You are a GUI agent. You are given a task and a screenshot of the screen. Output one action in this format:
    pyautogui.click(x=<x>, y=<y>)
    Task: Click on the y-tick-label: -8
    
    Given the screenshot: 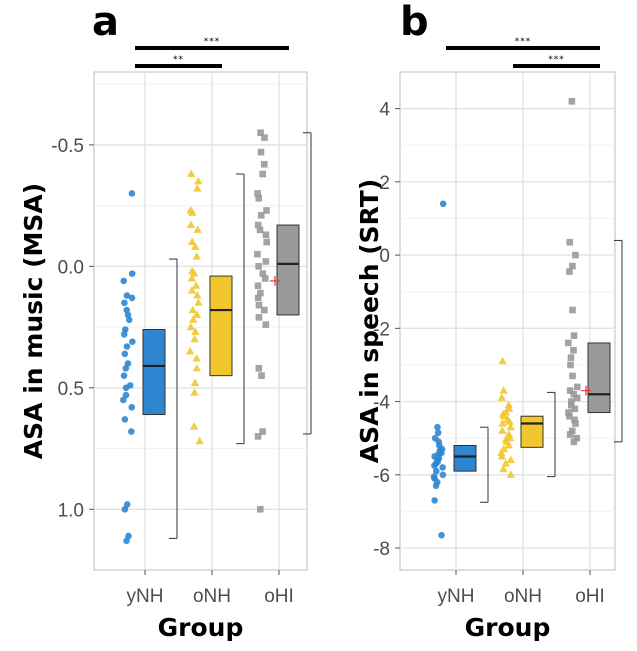 What is the action you would take?
    pyautogui.click(x=381, y=549)
    